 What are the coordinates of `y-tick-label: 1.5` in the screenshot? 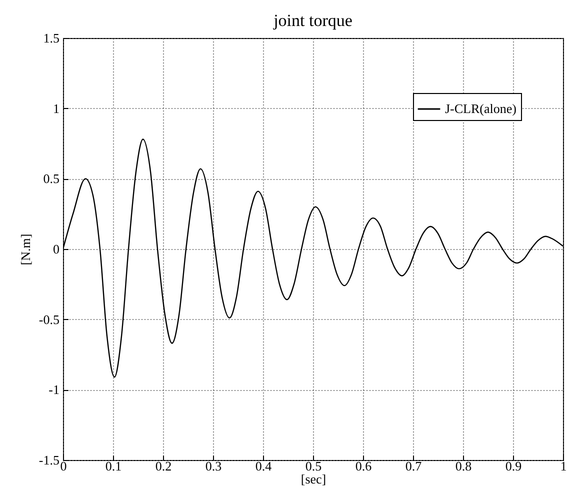 It's located at (51, 38).